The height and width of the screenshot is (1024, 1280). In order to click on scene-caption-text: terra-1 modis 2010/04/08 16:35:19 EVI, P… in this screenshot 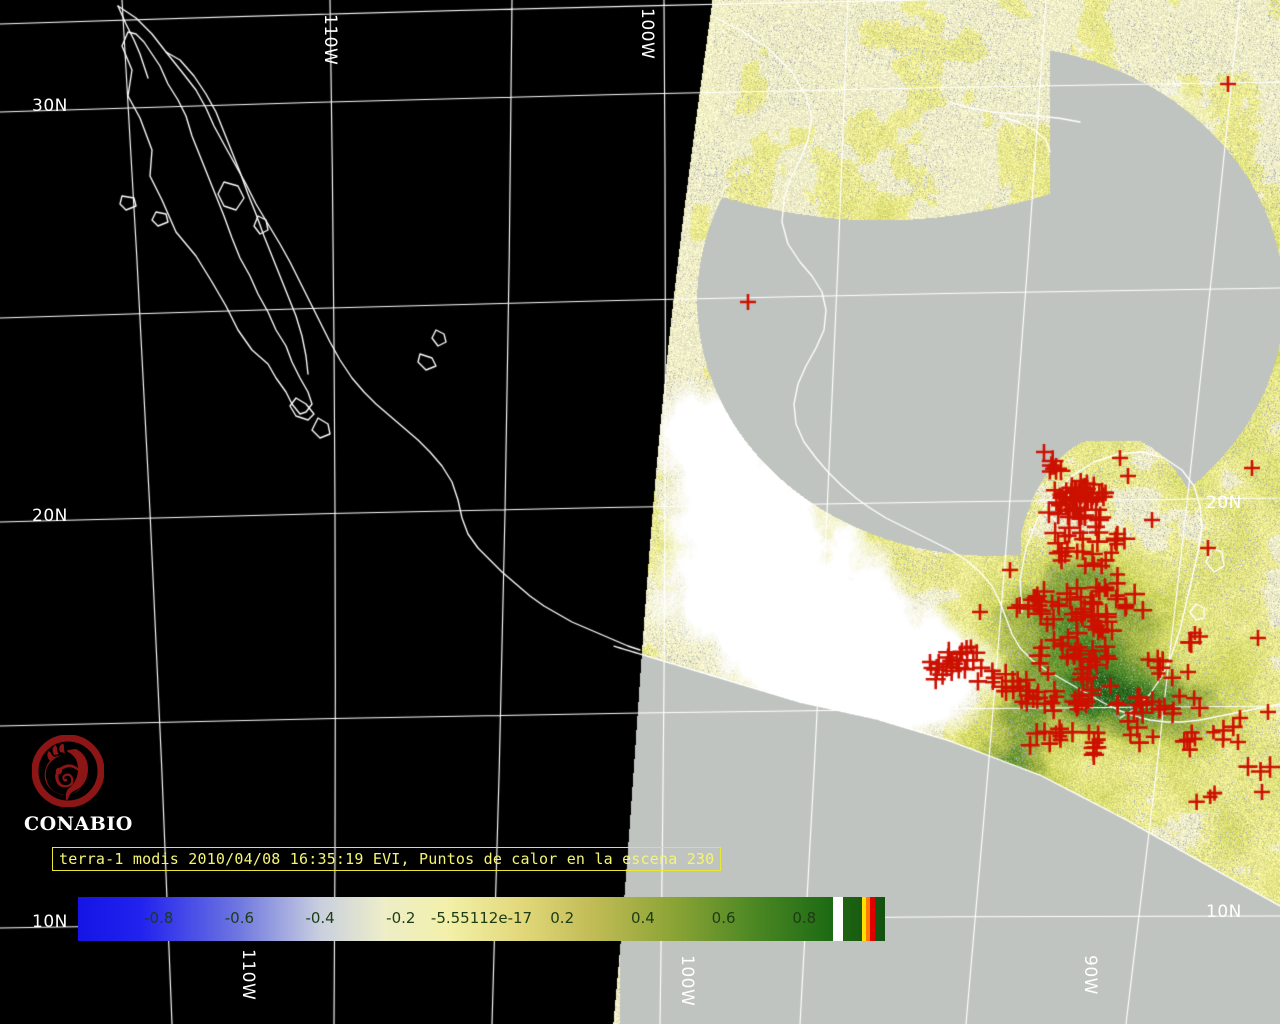, I will do `click(387, 859)`.